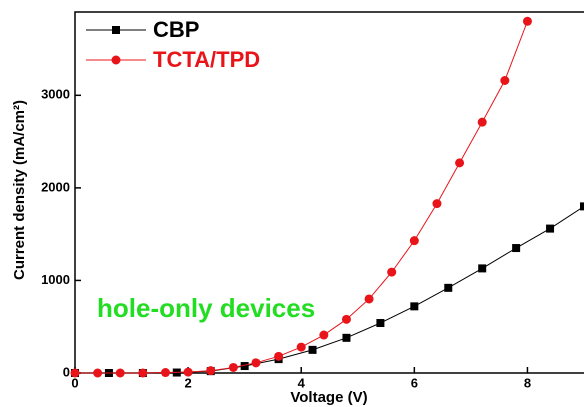 This screenshot has height=407, width=584. I want to click on y-tick-label: 3000, so click(55, 94).